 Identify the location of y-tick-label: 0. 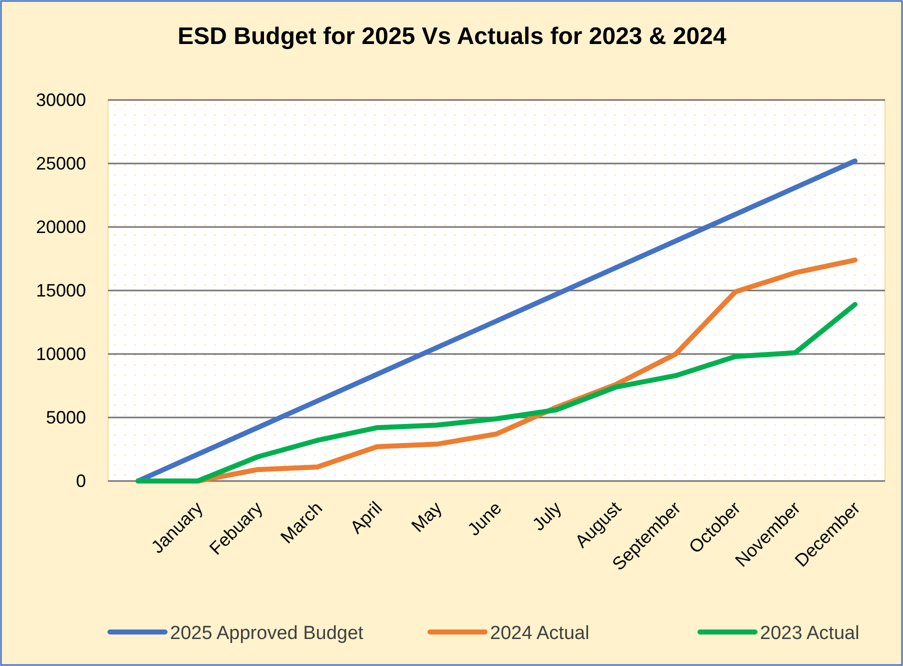
(81, 480).